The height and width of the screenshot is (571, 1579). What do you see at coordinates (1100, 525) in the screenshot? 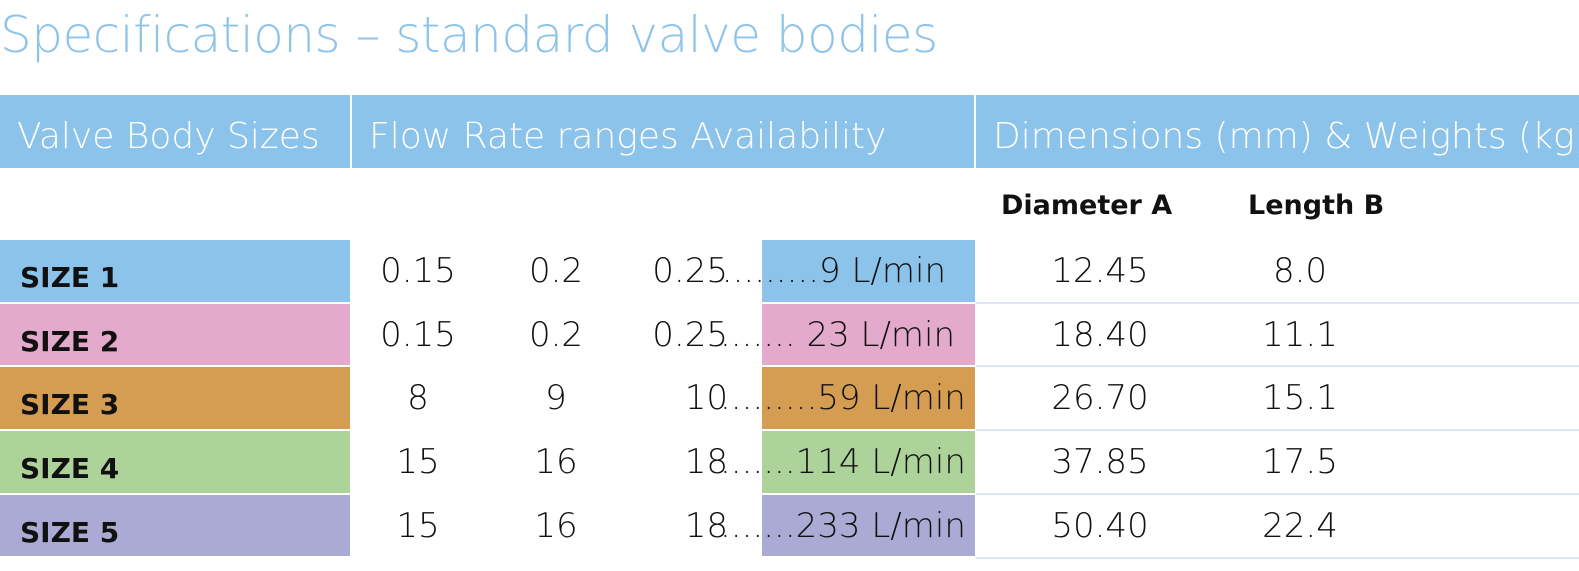
I see `diameter: 50.40` at bounding box center [1100, 525].